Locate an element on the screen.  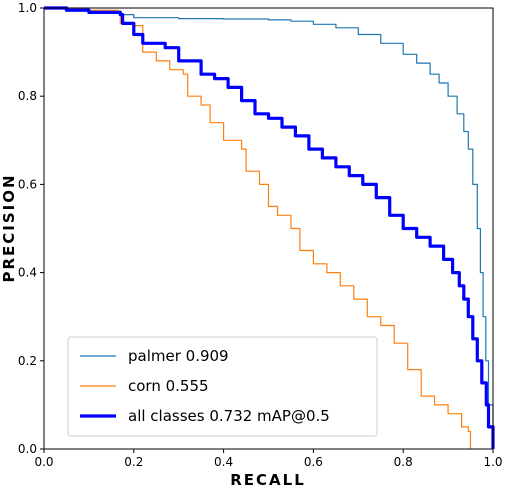
x-tick-label: 0.0 is located at coordinates (43, 462).